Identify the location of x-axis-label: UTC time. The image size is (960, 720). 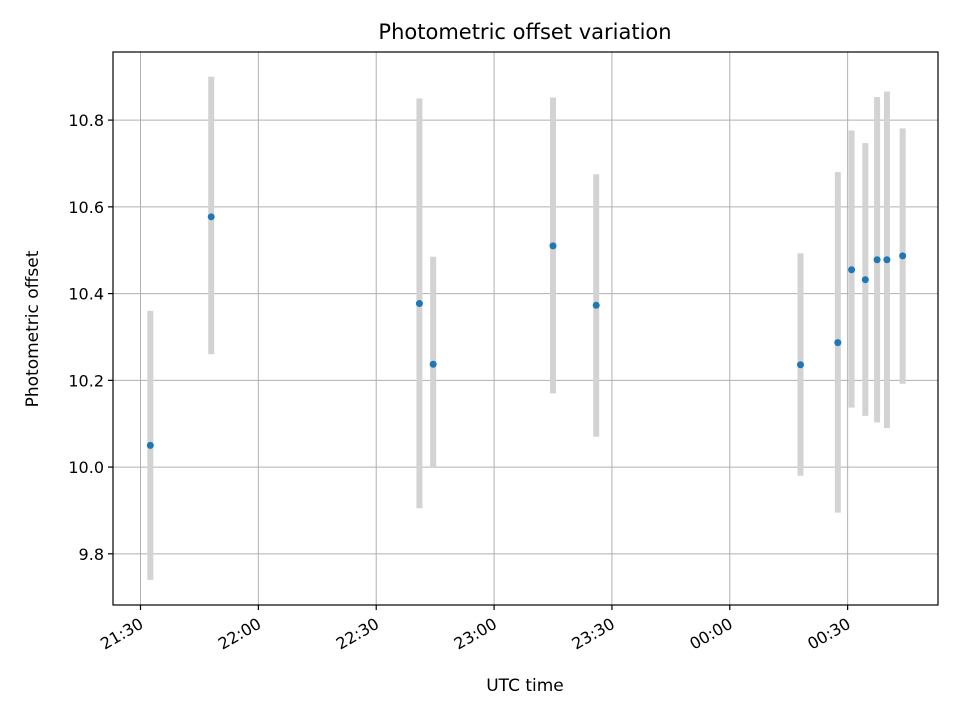
(525, 686).